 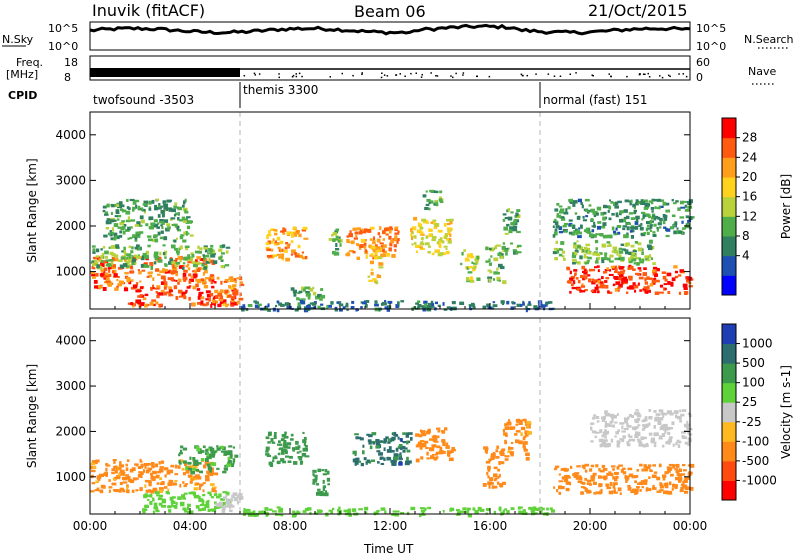 What do you see at coordinates (711, 28) in the screenshot?
I see `nsearch-tick-top: 10^5` at bounding box center [711, 28].